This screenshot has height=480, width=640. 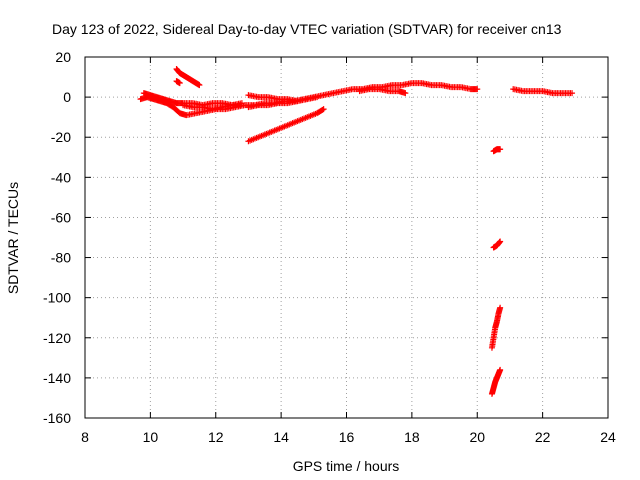 What do you see at coordinates (281, 437) in the screenshot?
I see `x-tick-label: 14` at bounding box center [281, 437].